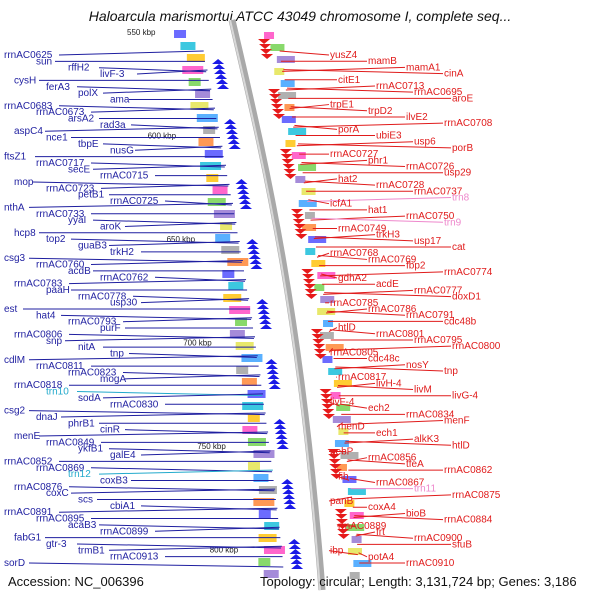  I want to click on gene-label: sun, so click(44, 61).